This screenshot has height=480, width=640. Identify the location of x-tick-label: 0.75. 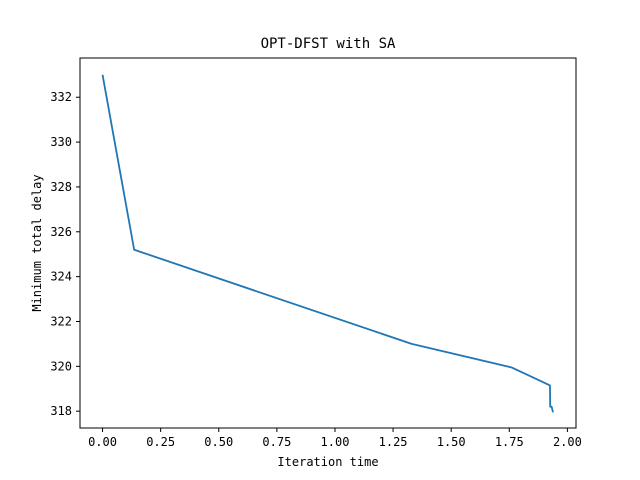
(276, 442).